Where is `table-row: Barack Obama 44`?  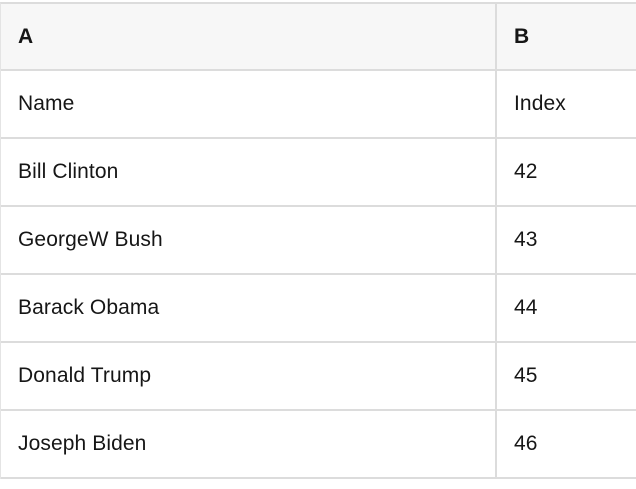 table-row: Barack Obama 44 is located at coordinates (318, 309).